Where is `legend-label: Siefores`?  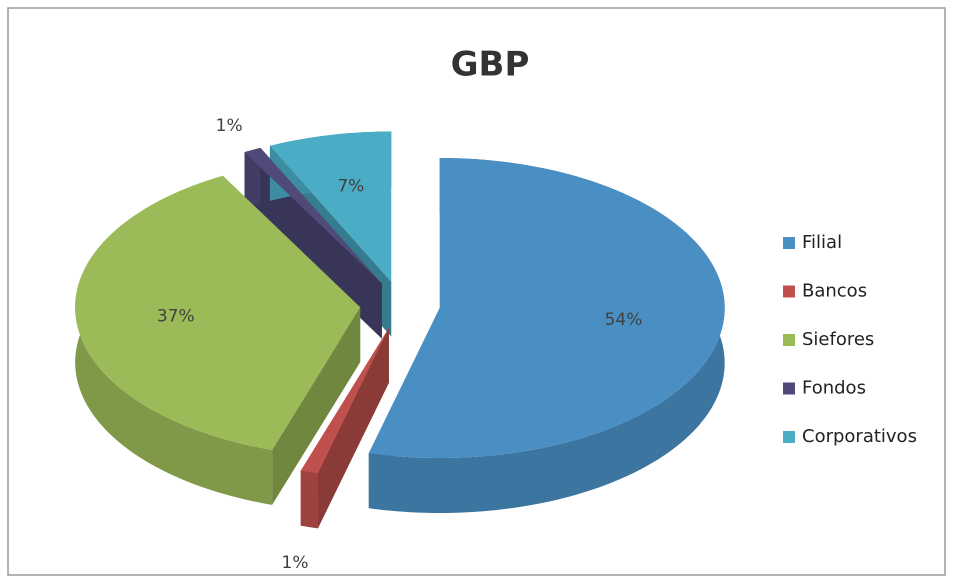
legend-label: Siefores is located at coordinates (838, 339).